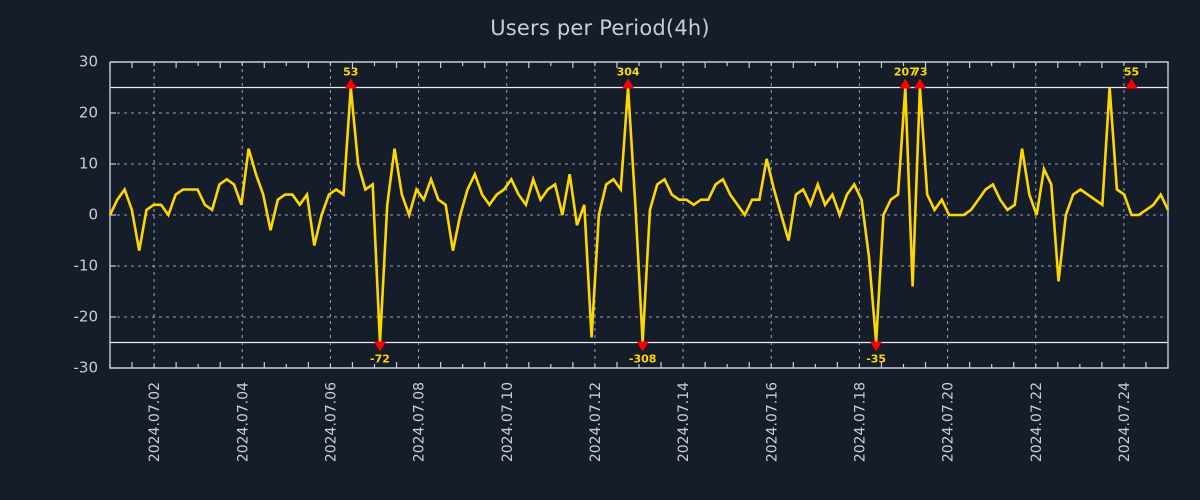 This screenshot has height=500, width=1200. What do you see at coordinates (860, 422) in the screenshot?
I see `x-tick-label: 2024.07.18` at bounding box center [860, 422].